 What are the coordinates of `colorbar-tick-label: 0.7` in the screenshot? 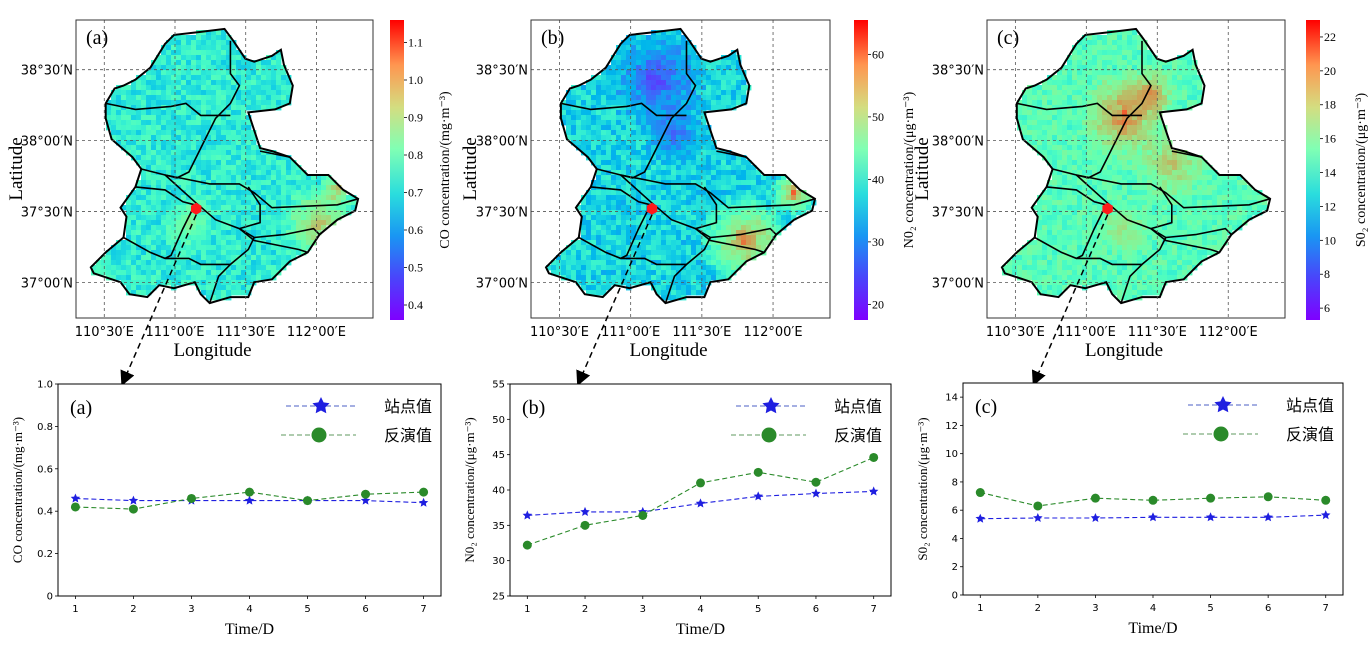 It's located at (415, 193).